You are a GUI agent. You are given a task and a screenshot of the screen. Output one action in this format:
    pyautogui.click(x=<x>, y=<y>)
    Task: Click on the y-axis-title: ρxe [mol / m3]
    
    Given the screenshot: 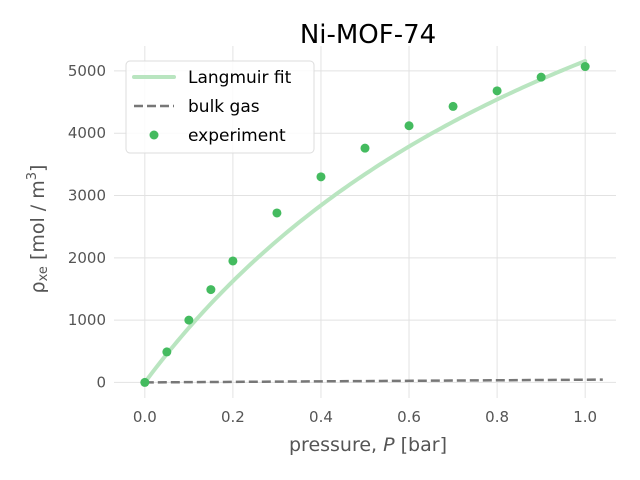 What is the action you would take?
    pyautogui.click(x=38, y=229)
    